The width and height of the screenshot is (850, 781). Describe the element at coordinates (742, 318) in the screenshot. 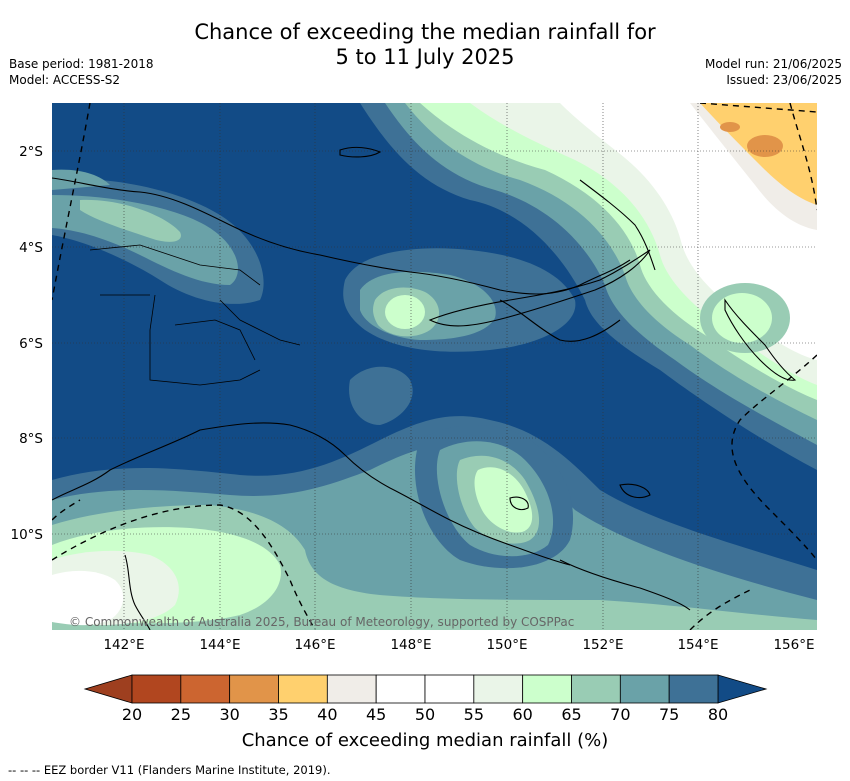

I see `field-55-east-spot` at that location.